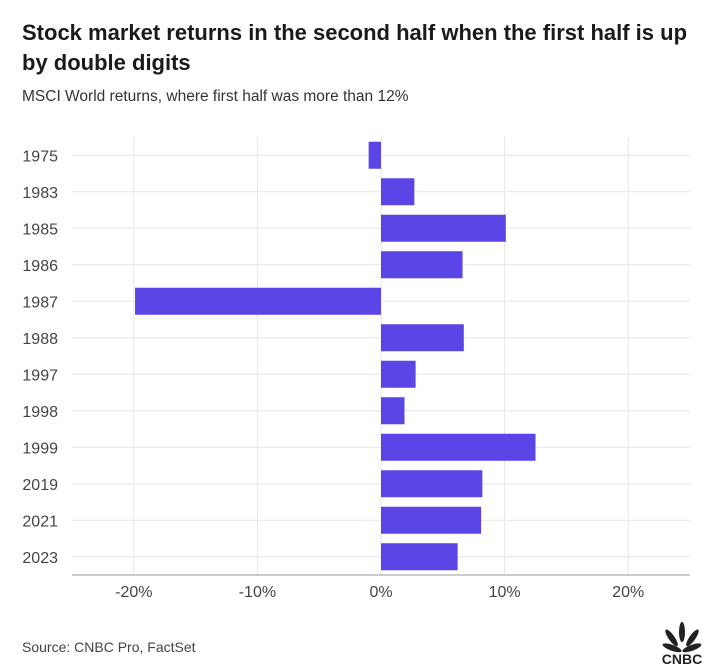 This screenshot has width=723, height=669. What do you see at coordinates (40, 156) in the screenshot?
I see `y-tick-label: 1975` at bounding box center [40, 156].